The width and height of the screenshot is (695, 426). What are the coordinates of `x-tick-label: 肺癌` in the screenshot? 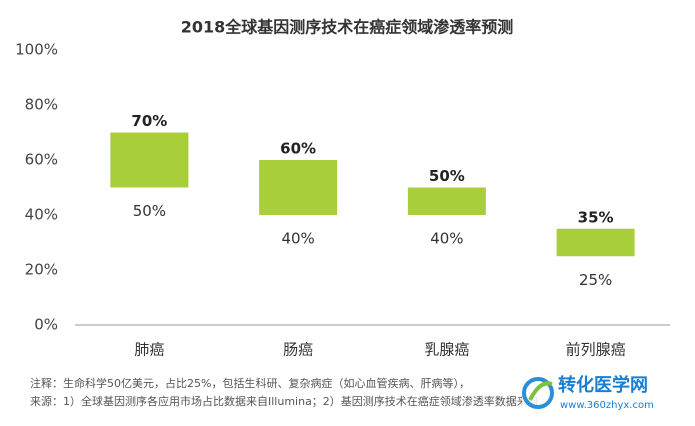 It's located at (149, 350).